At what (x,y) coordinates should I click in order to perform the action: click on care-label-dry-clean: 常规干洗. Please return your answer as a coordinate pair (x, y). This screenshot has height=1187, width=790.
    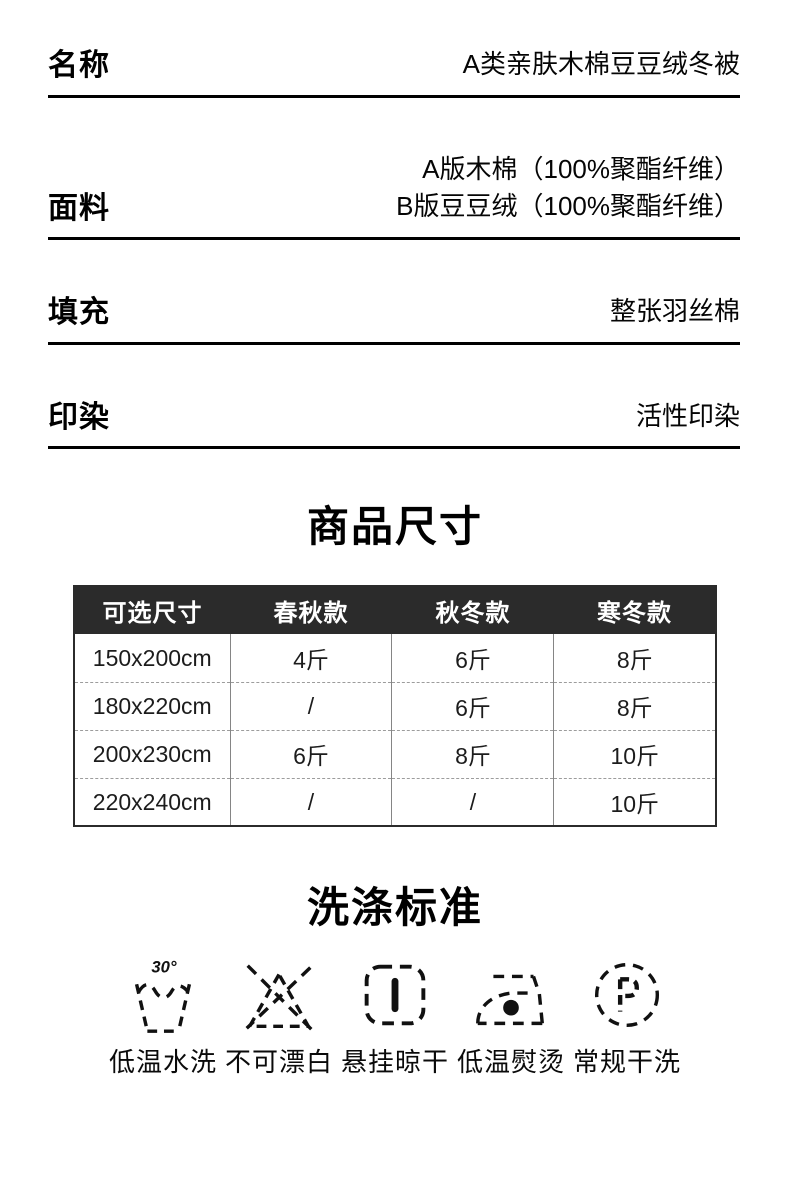
    Looking at the image, I should click on (627, 1062).